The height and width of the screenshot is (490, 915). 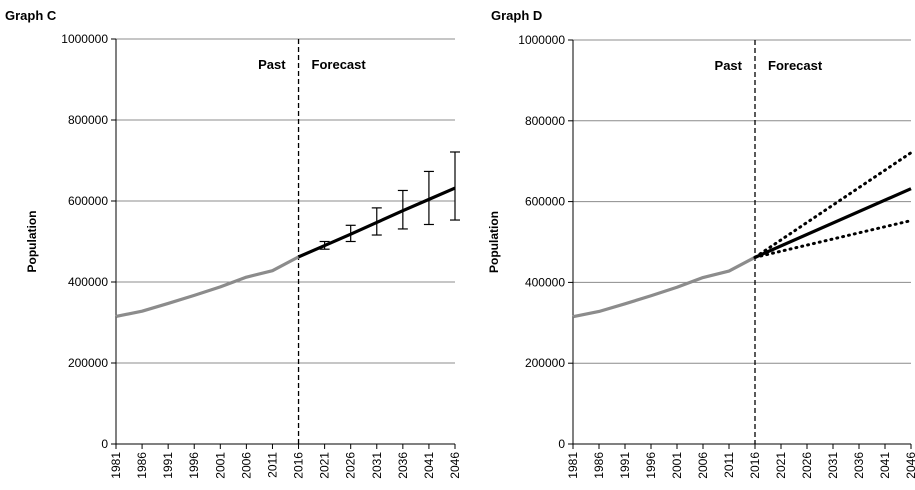 I want to click on series-line-forecast, so click(x=833, y=223).